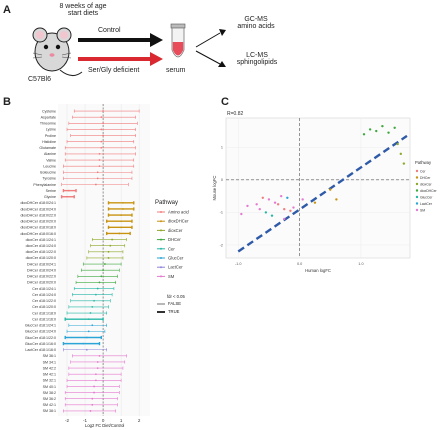  Describe the element at coordinates (238, 264) in the screenshot. I see `scatter-x-tick: -1.0` at that location.